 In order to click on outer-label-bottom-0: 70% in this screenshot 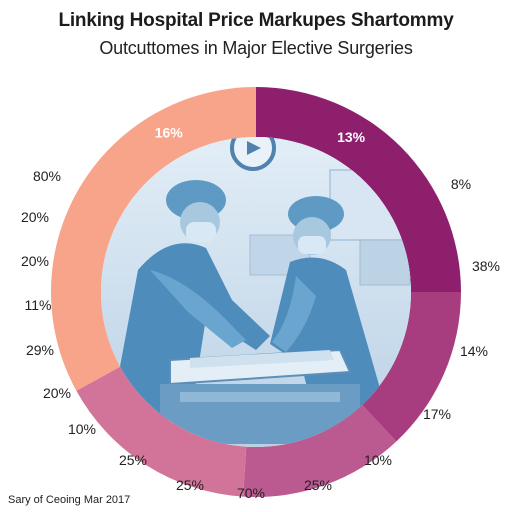, I will do `click(251, 493)`.